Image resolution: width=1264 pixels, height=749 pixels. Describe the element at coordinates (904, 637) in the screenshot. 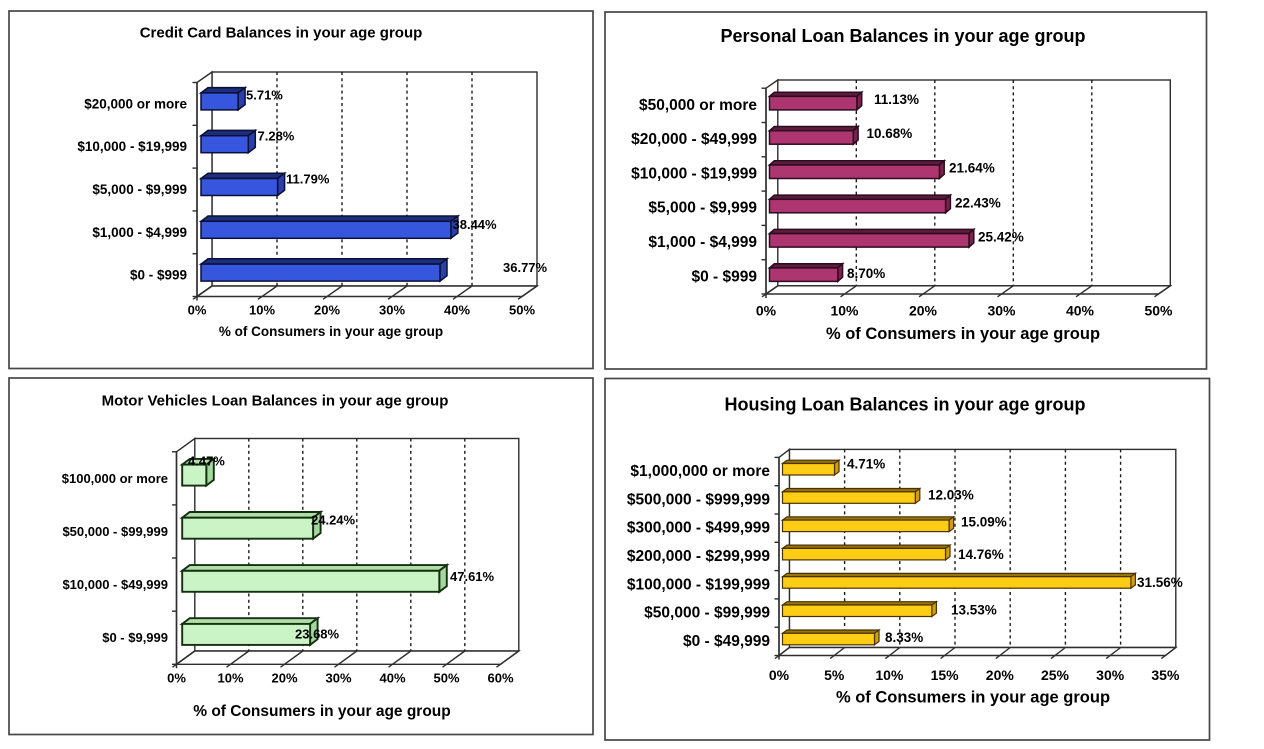

I see `svg-text: 8.33%` at that location.